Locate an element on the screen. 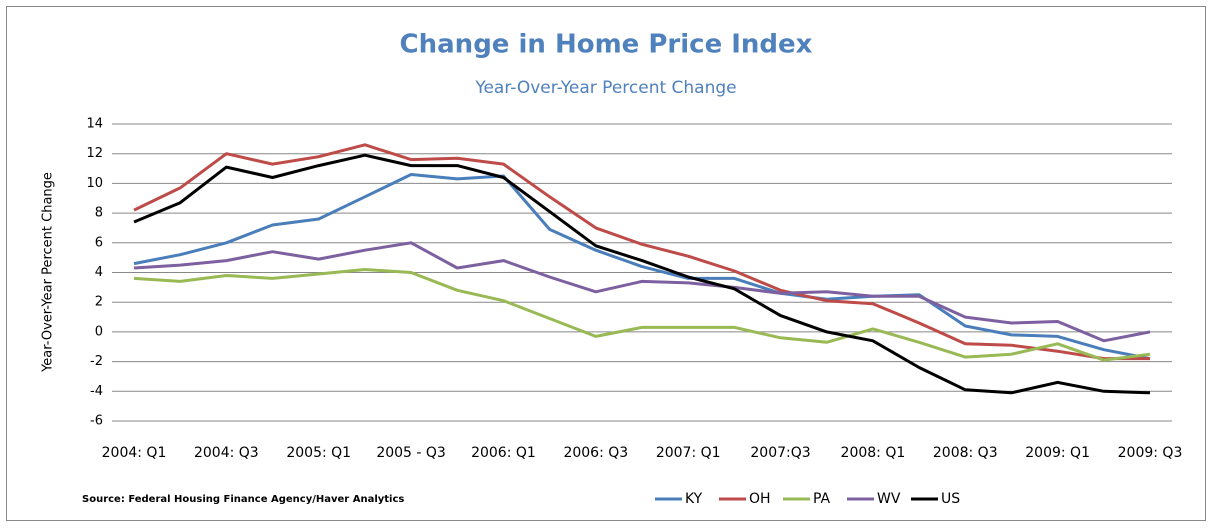 The image size is (1213, 528). legend-label: US is located at coordinates (950, 499).